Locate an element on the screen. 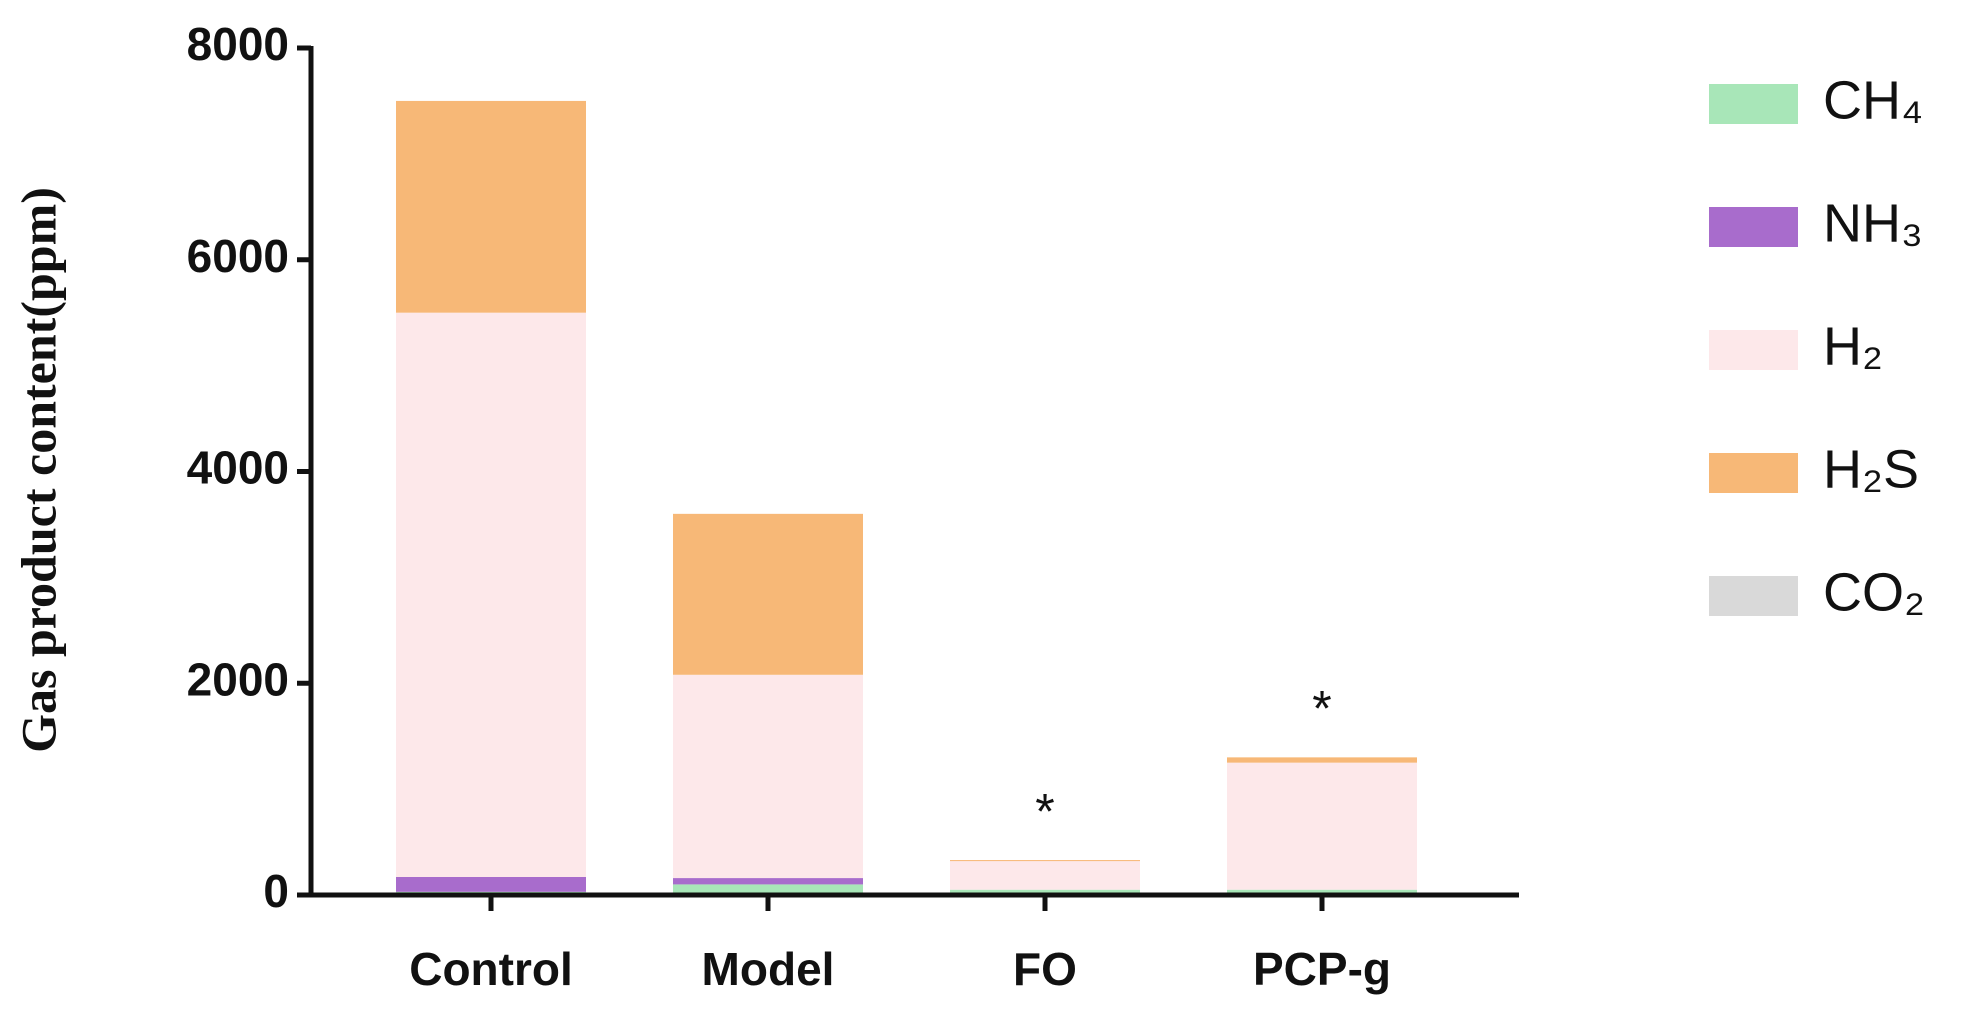 The height and width of the screenshot is (1024, 1985). legend-label: H₂ is located at coordinates (1853, 346).